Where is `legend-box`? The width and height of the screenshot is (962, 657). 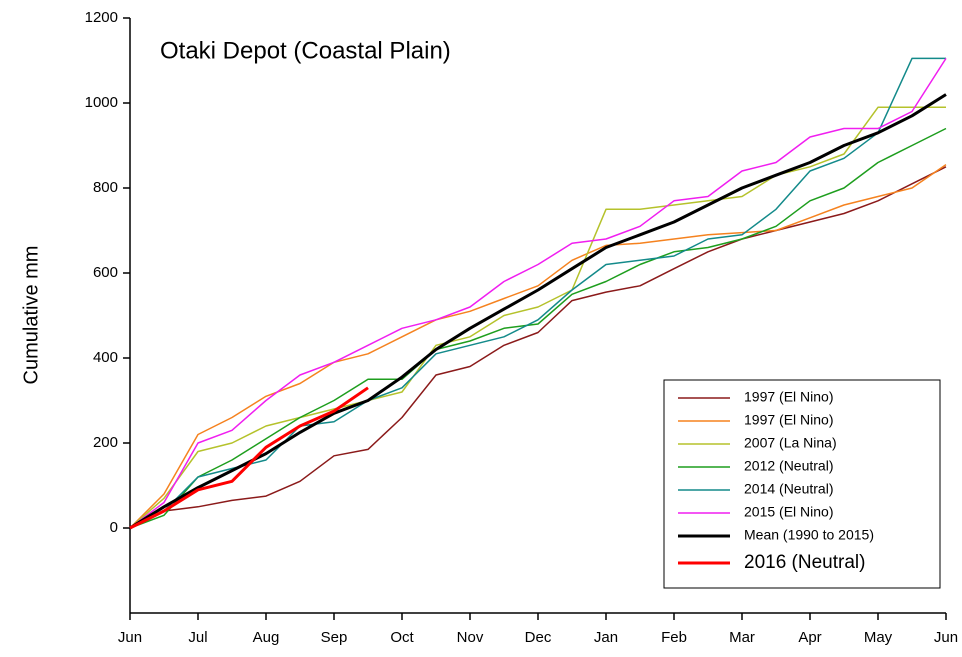 legend-box is located at coordinates (802, 484).